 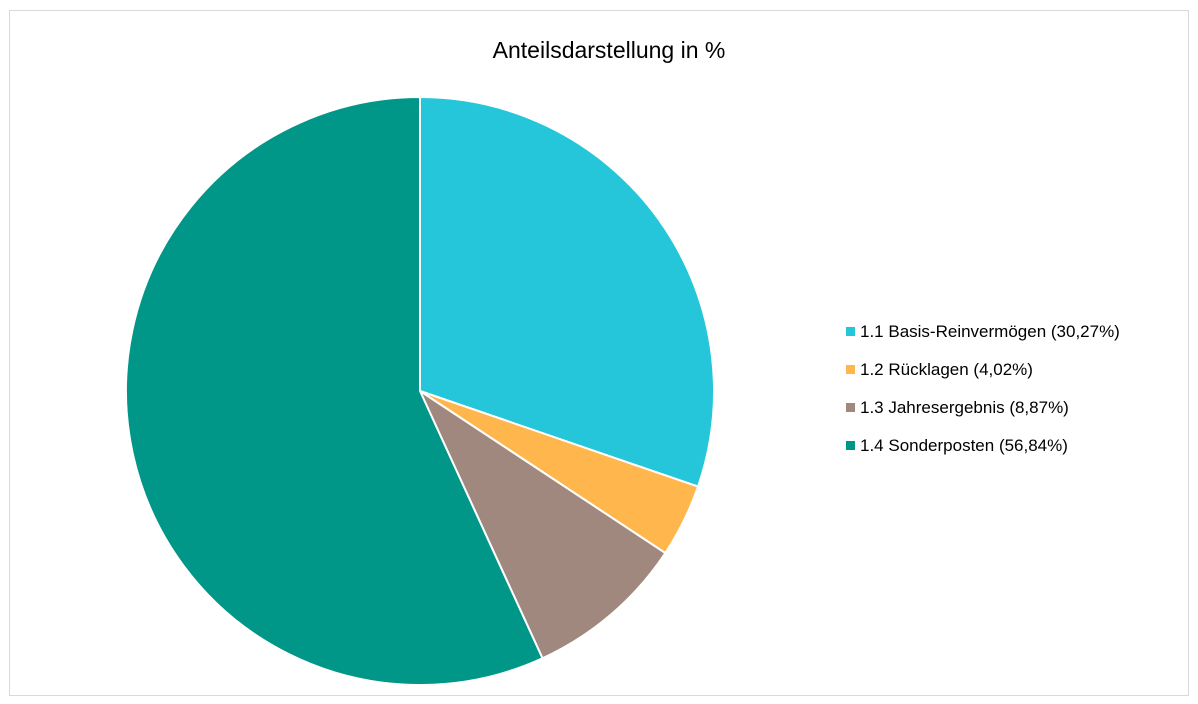 I want to click on legend-label-1: 1.1 Basis-Reinvermögen (30,27%), so click(x=990, y=331).